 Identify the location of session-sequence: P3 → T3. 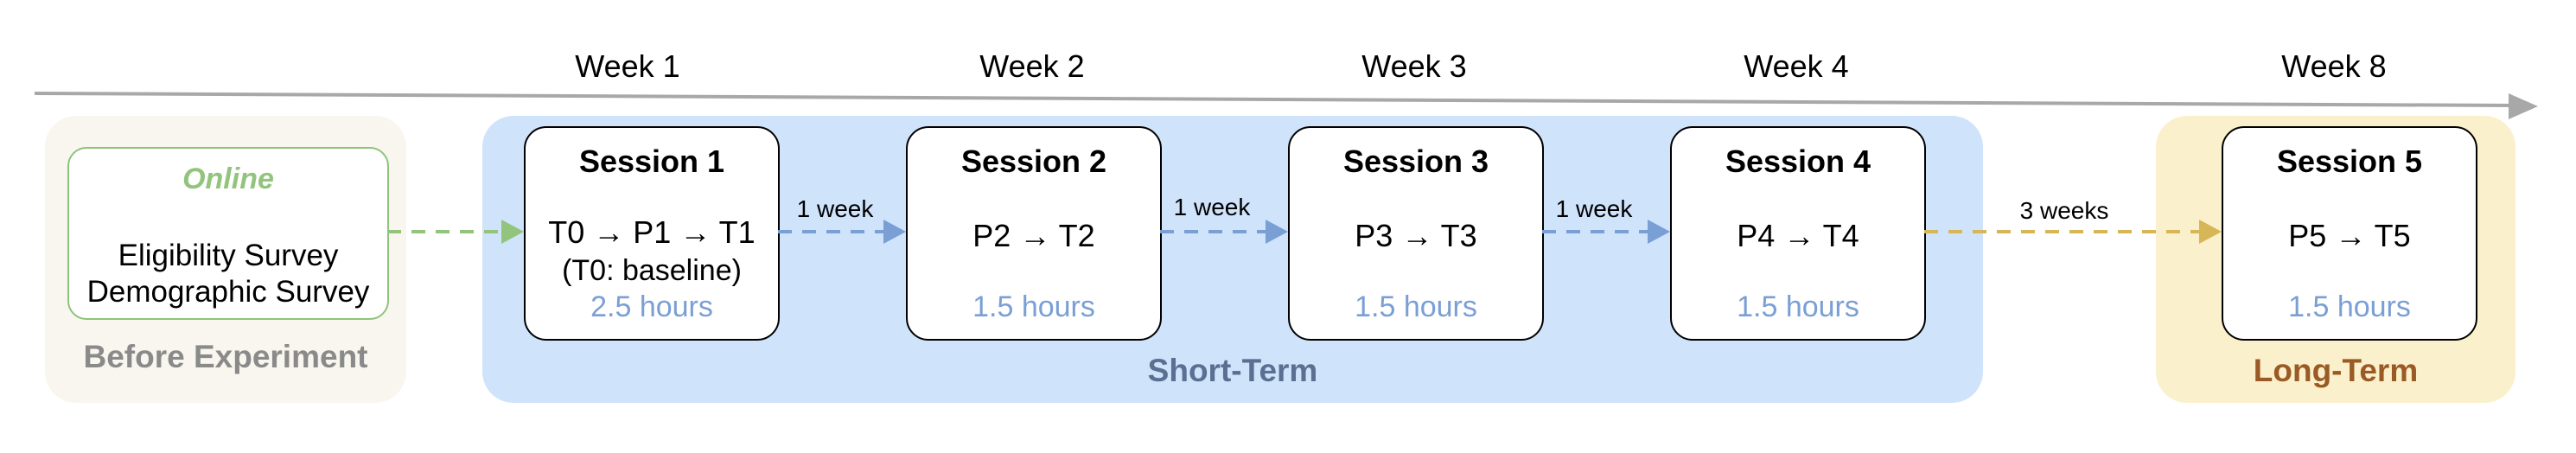
(1416, 235).